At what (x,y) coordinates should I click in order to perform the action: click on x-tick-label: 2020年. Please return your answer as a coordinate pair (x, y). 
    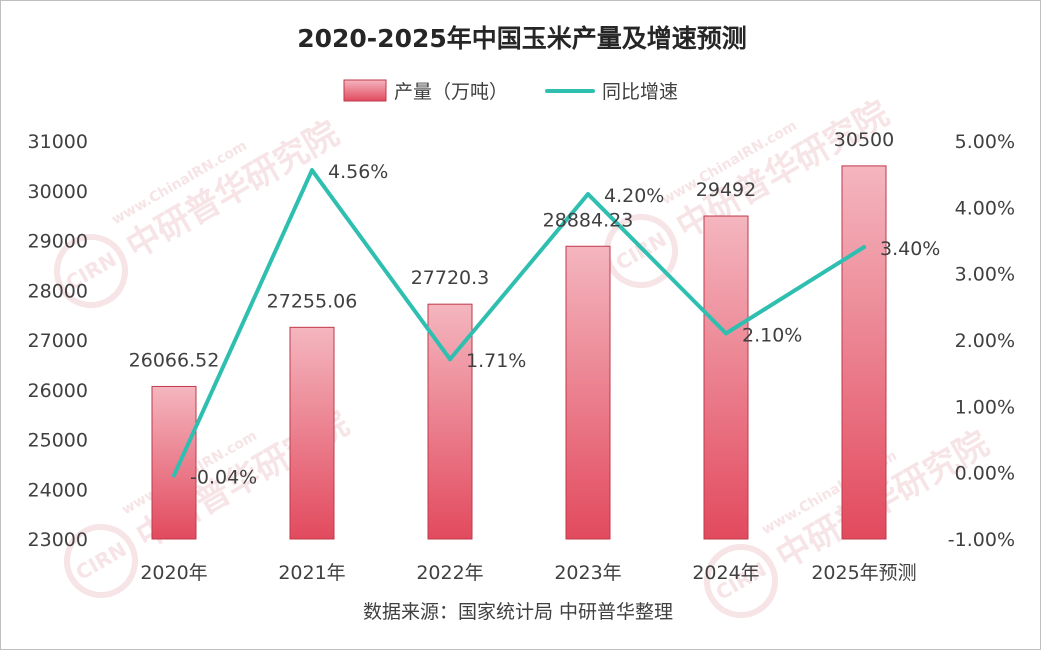
    Looking at the image, I should click on (173, 573).